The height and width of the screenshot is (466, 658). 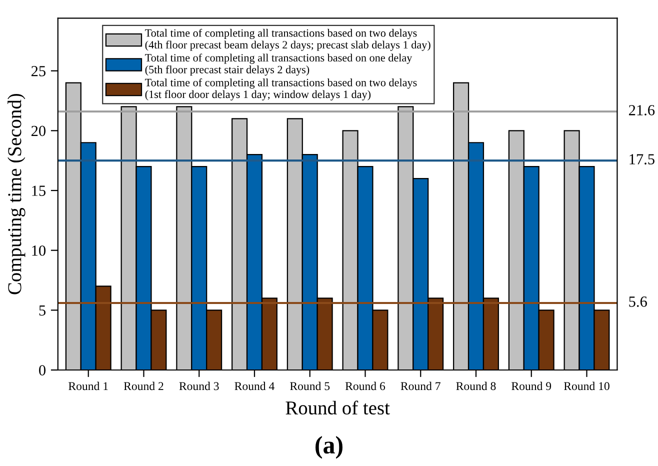 What do you see at coordinates (310, 386) in the screenshot?
I see `x-tick-label: Round 5` at bounding box center [310, 386].